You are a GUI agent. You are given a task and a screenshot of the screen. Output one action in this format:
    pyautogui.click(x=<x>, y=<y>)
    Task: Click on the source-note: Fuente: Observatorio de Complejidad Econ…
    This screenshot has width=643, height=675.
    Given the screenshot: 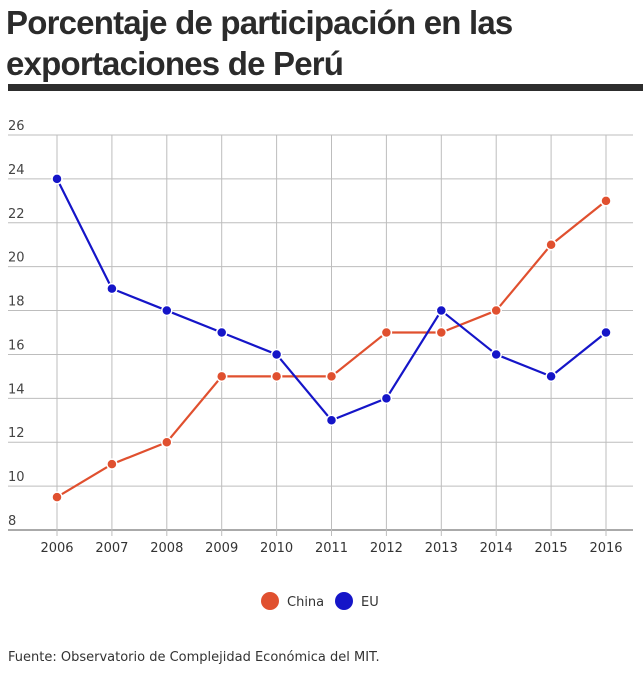 What is the action you would take?
    pyautogui.click(x=194, y=657)
    